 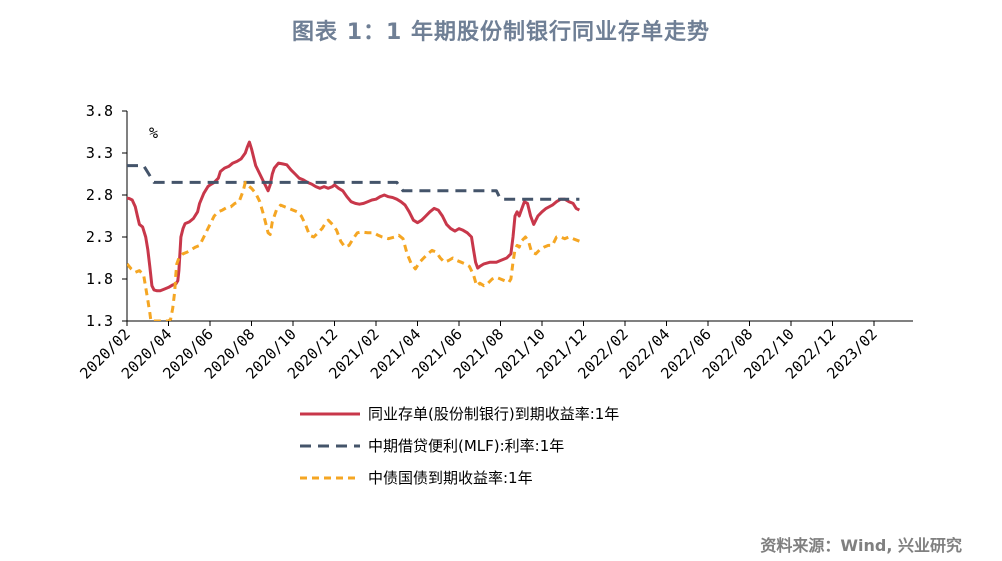 What do you see at coordinates (99, 195) in the screenshot?
I see `y-tick-label: 2.8` at bounding box center [99, 195].